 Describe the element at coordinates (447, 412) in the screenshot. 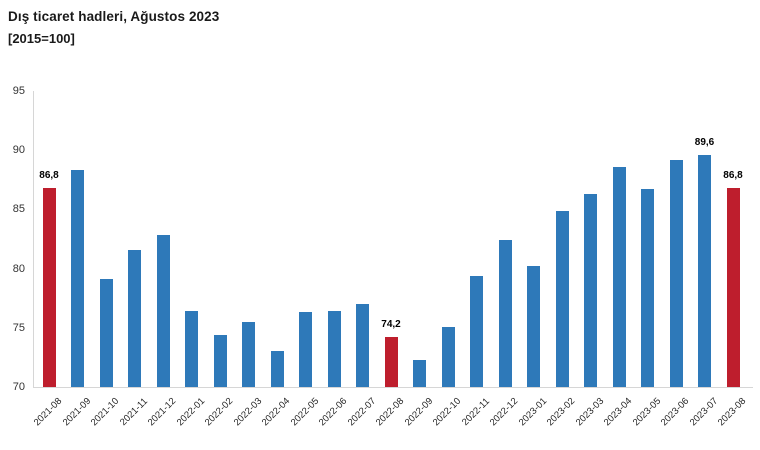

I see `x-tick-label: 2022-10` at that location.